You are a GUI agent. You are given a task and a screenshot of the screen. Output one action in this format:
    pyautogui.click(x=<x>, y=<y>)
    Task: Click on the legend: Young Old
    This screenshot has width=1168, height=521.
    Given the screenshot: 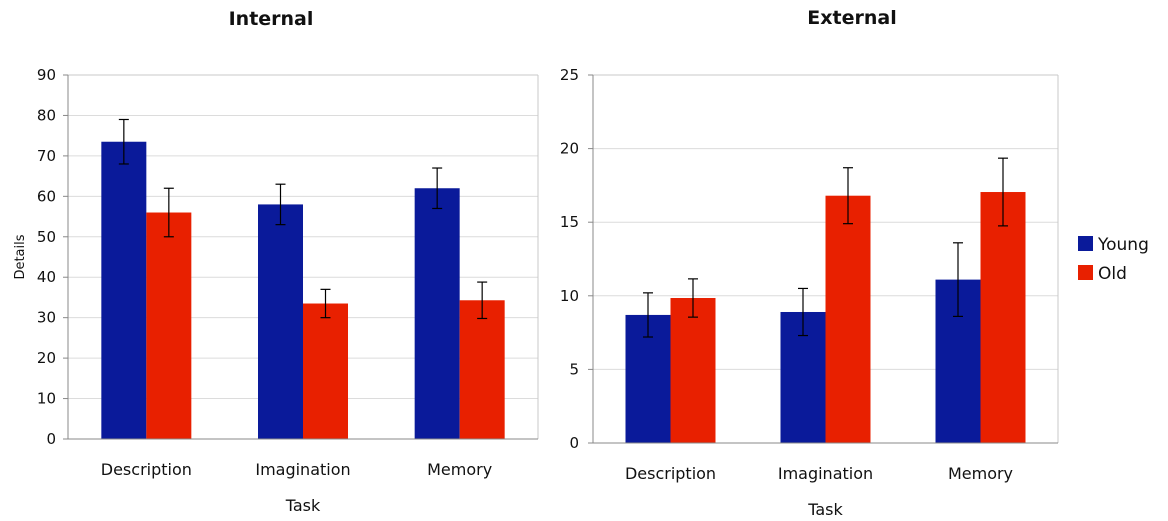 What is the action you would take?
    pyautogui.click(x=1113, y=259)
    